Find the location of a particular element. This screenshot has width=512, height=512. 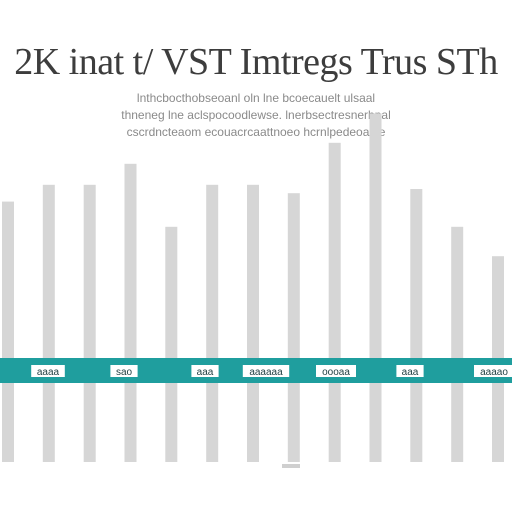

baseline-tick is located at coordinates (291, 466).